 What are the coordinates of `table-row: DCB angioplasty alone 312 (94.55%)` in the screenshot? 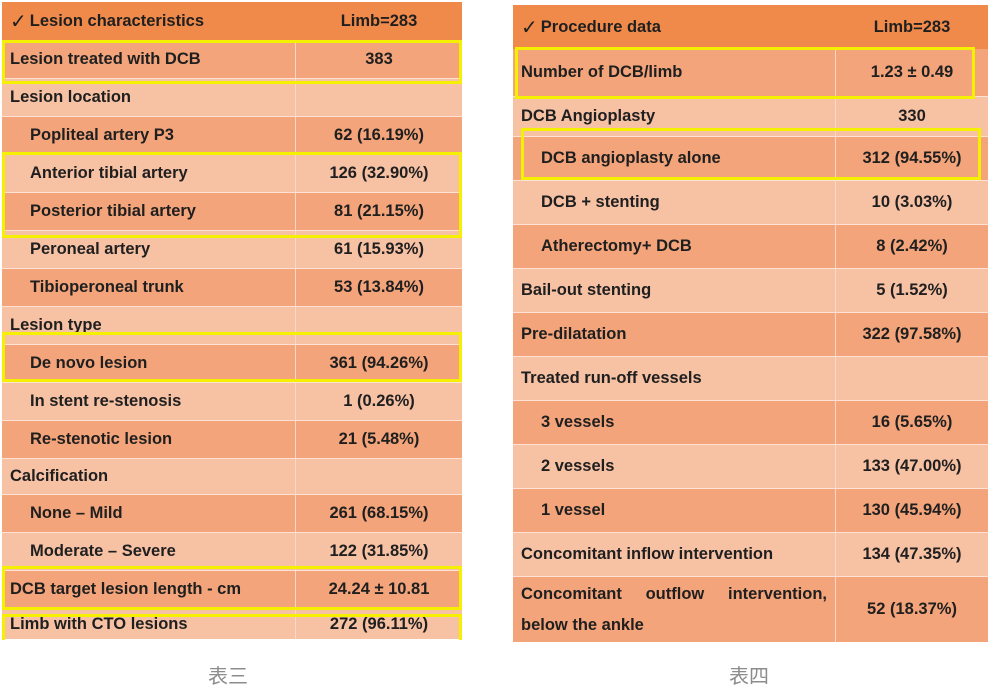 It's located at (750, 159).